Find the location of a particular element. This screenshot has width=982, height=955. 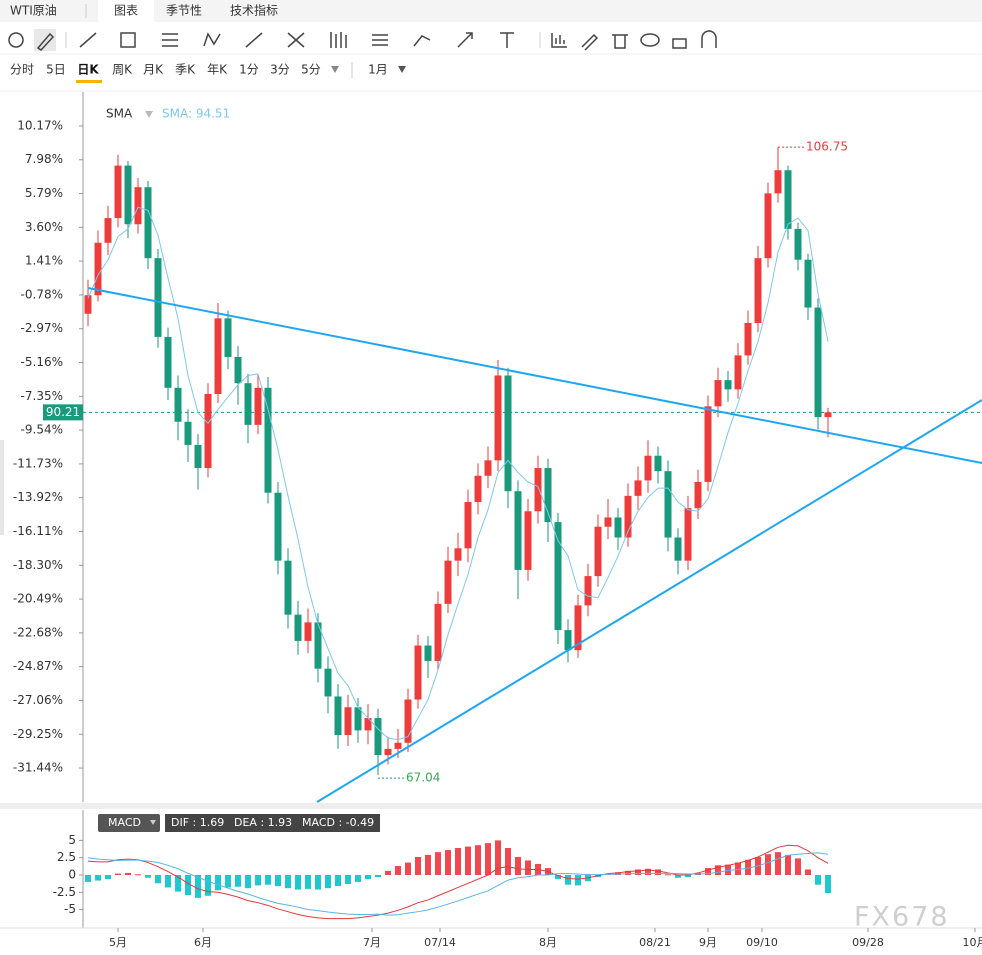

x-tick-label: 08/21 is located at coordinates (655, 942).